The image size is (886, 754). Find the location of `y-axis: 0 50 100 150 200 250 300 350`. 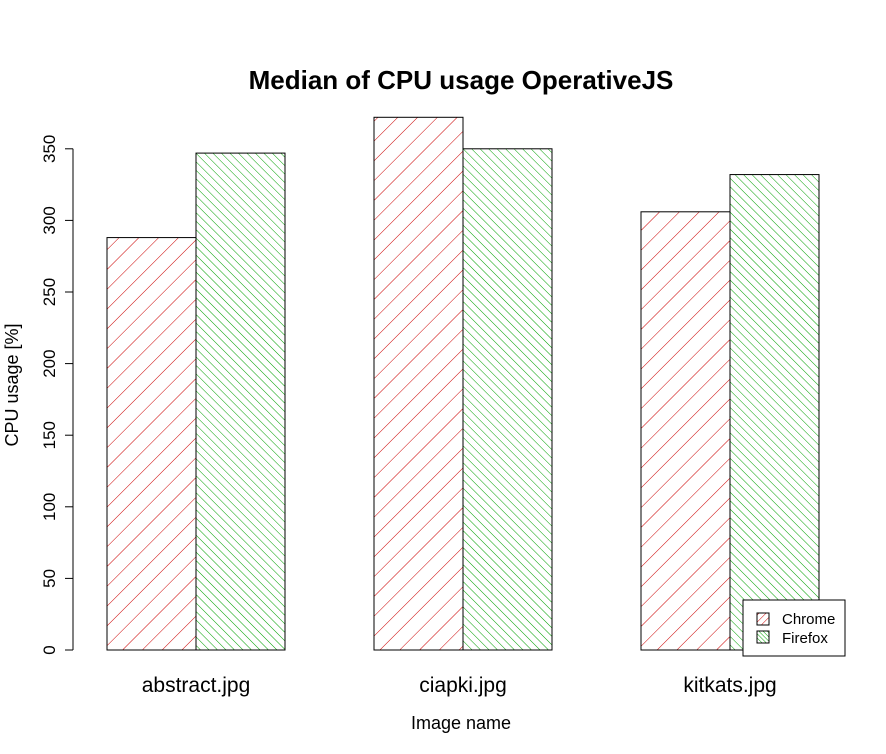

y-axis: 0 50 100 150 200 250 300 350 is located at coordinates (57, 395).